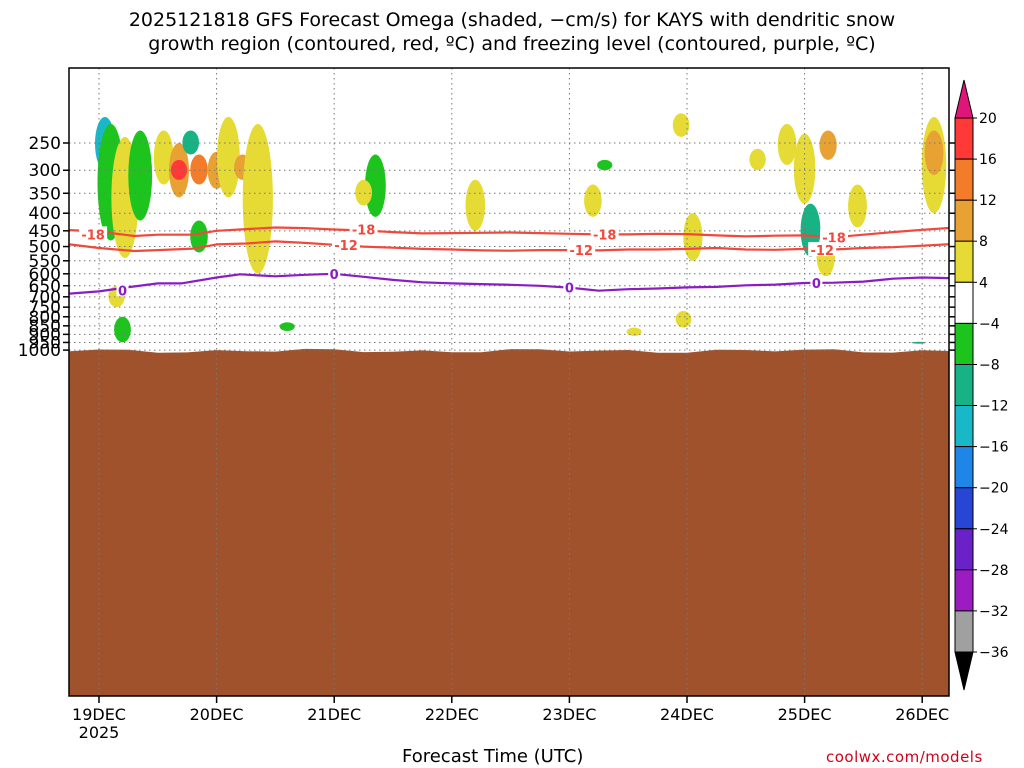 This screenshot has height=768, width=1024. What do you see at coordinates (45, 194) in the screenshot?
I see `y-tick-label: 350` at bounding box center [45, 194].